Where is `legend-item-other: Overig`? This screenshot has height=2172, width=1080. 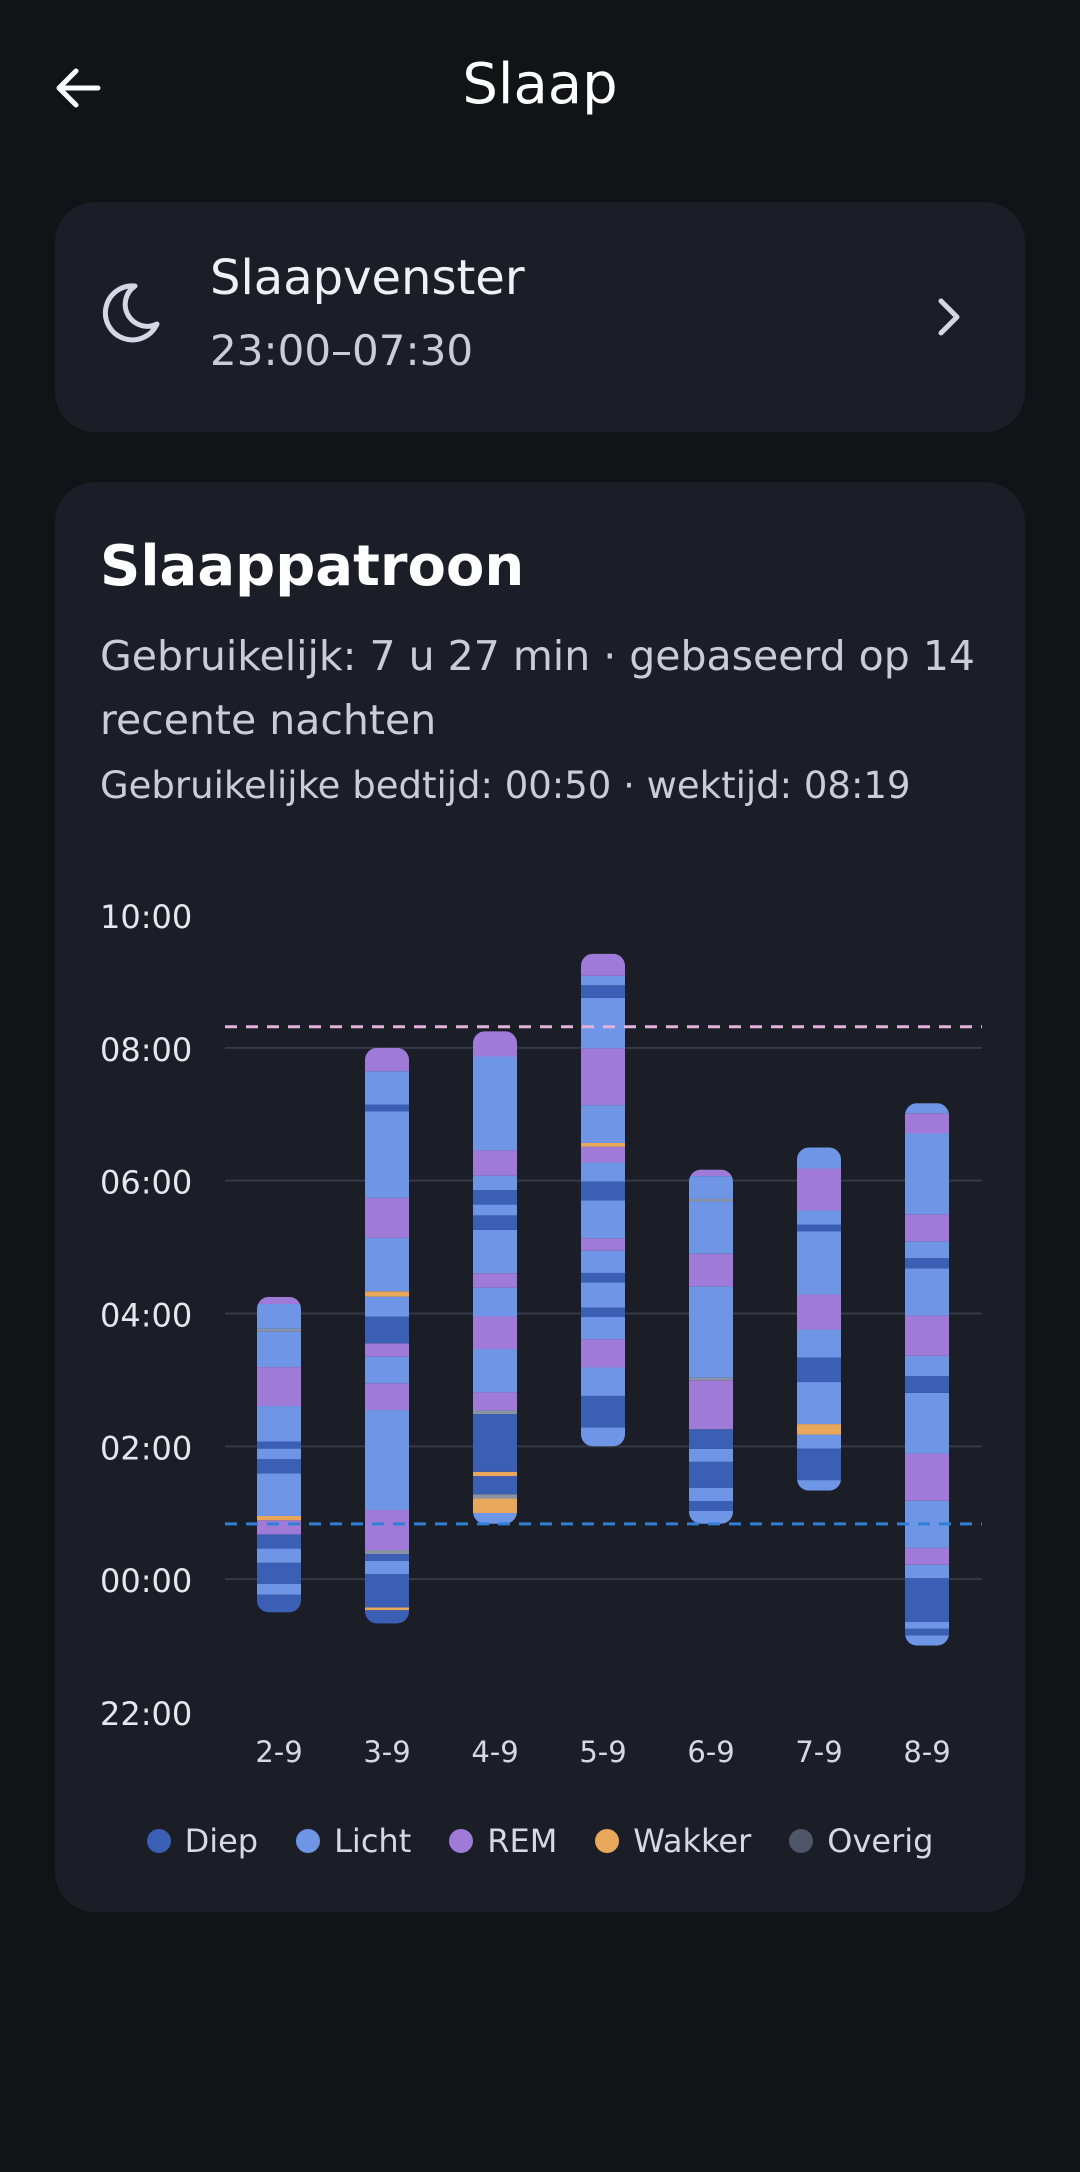
legend-item-other: Overig is located at coordinates (861, 1841).